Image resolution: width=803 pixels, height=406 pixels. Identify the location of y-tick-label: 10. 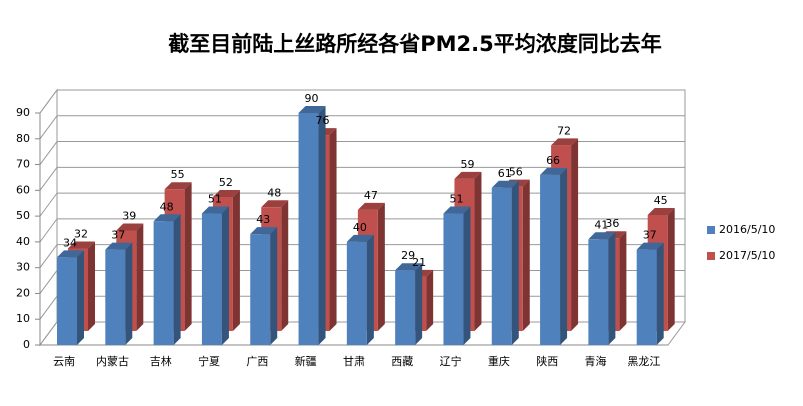
(23, 318).